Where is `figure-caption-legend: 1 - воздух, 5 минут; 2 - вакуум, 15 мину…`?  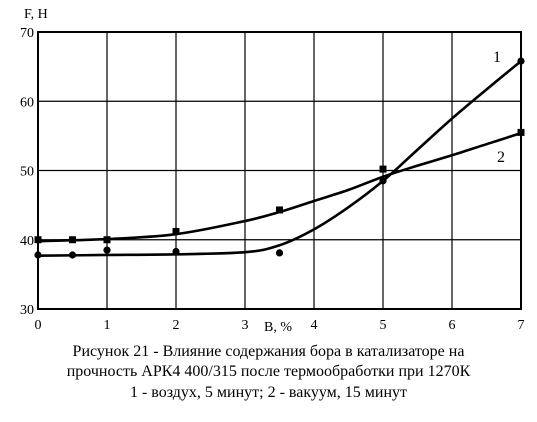
figure-caption-legend: 1 - воздух, 5 минут; 2 - вакуум, 15 мину… is located at coordinates (268, 392).